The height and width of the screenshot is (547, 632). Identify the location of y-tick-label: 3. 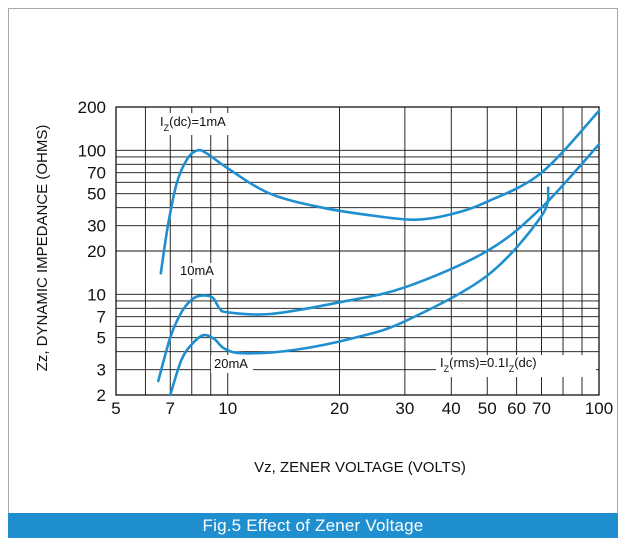
(101, 370).